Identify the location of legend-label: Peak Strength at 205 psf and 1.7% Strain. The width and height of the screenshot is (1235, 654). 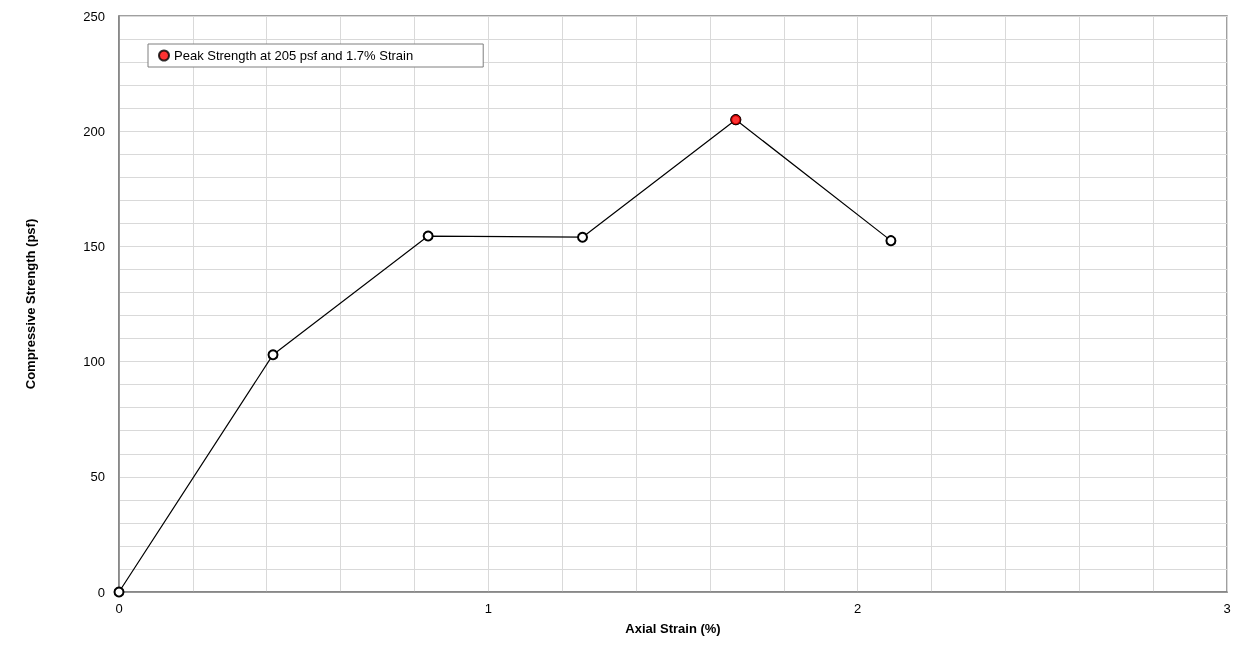
(294, 55).